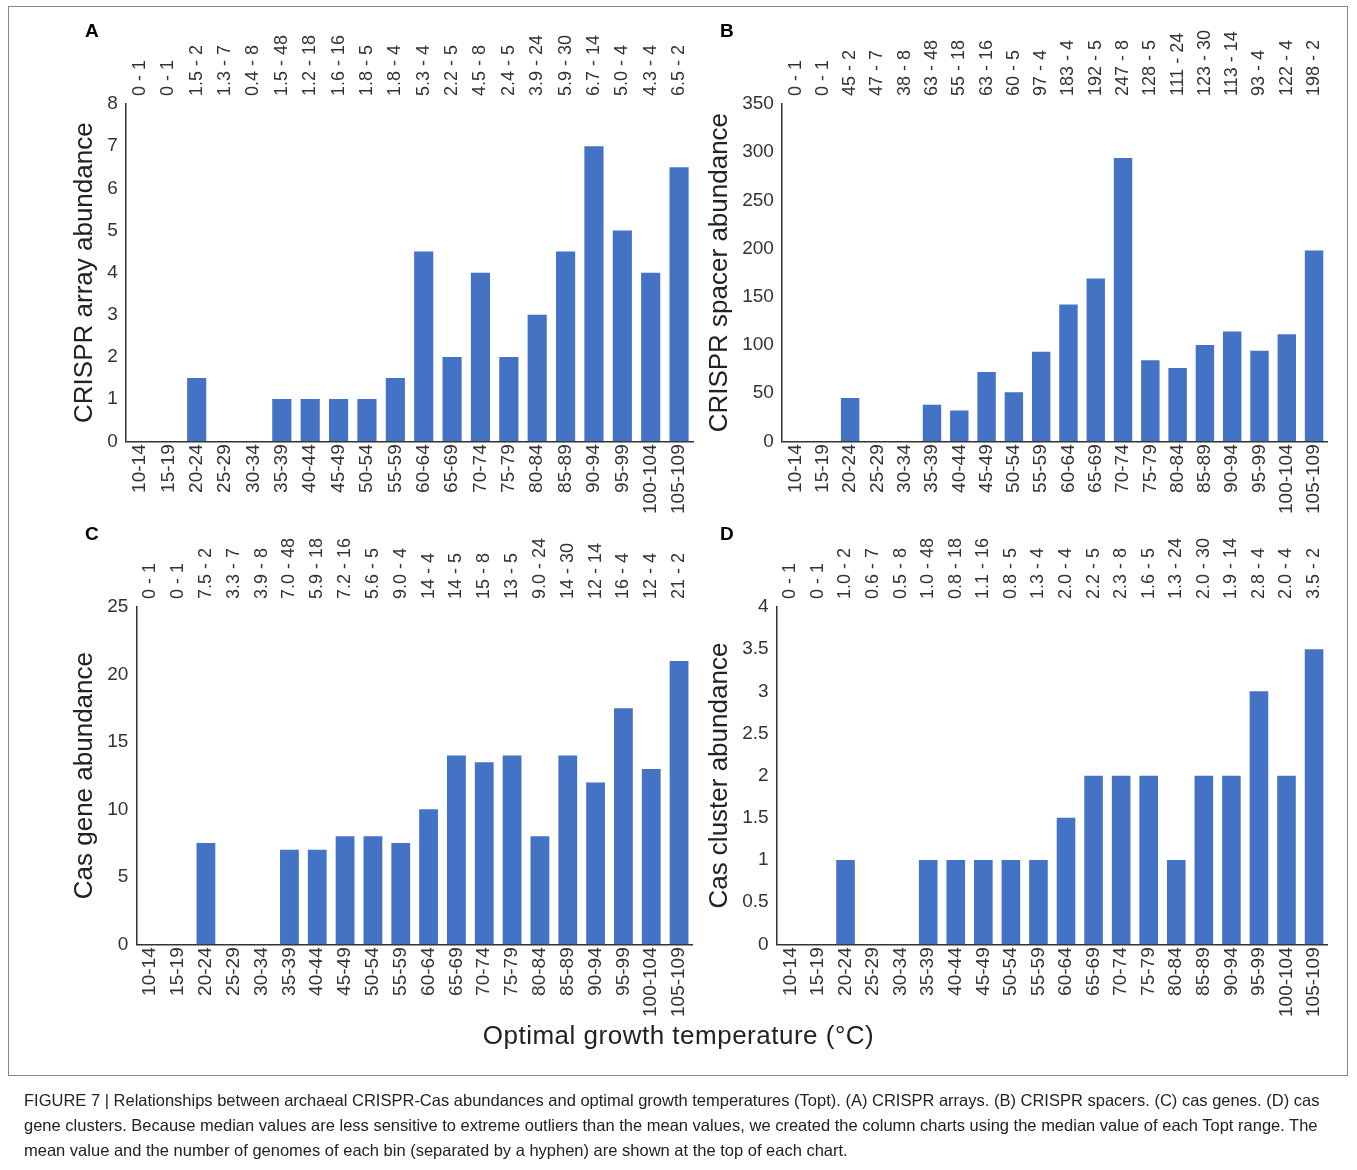 This screenshot has height=1170, width=1357. I want to click on x-tick-label: 85-89, so click(566, 971).